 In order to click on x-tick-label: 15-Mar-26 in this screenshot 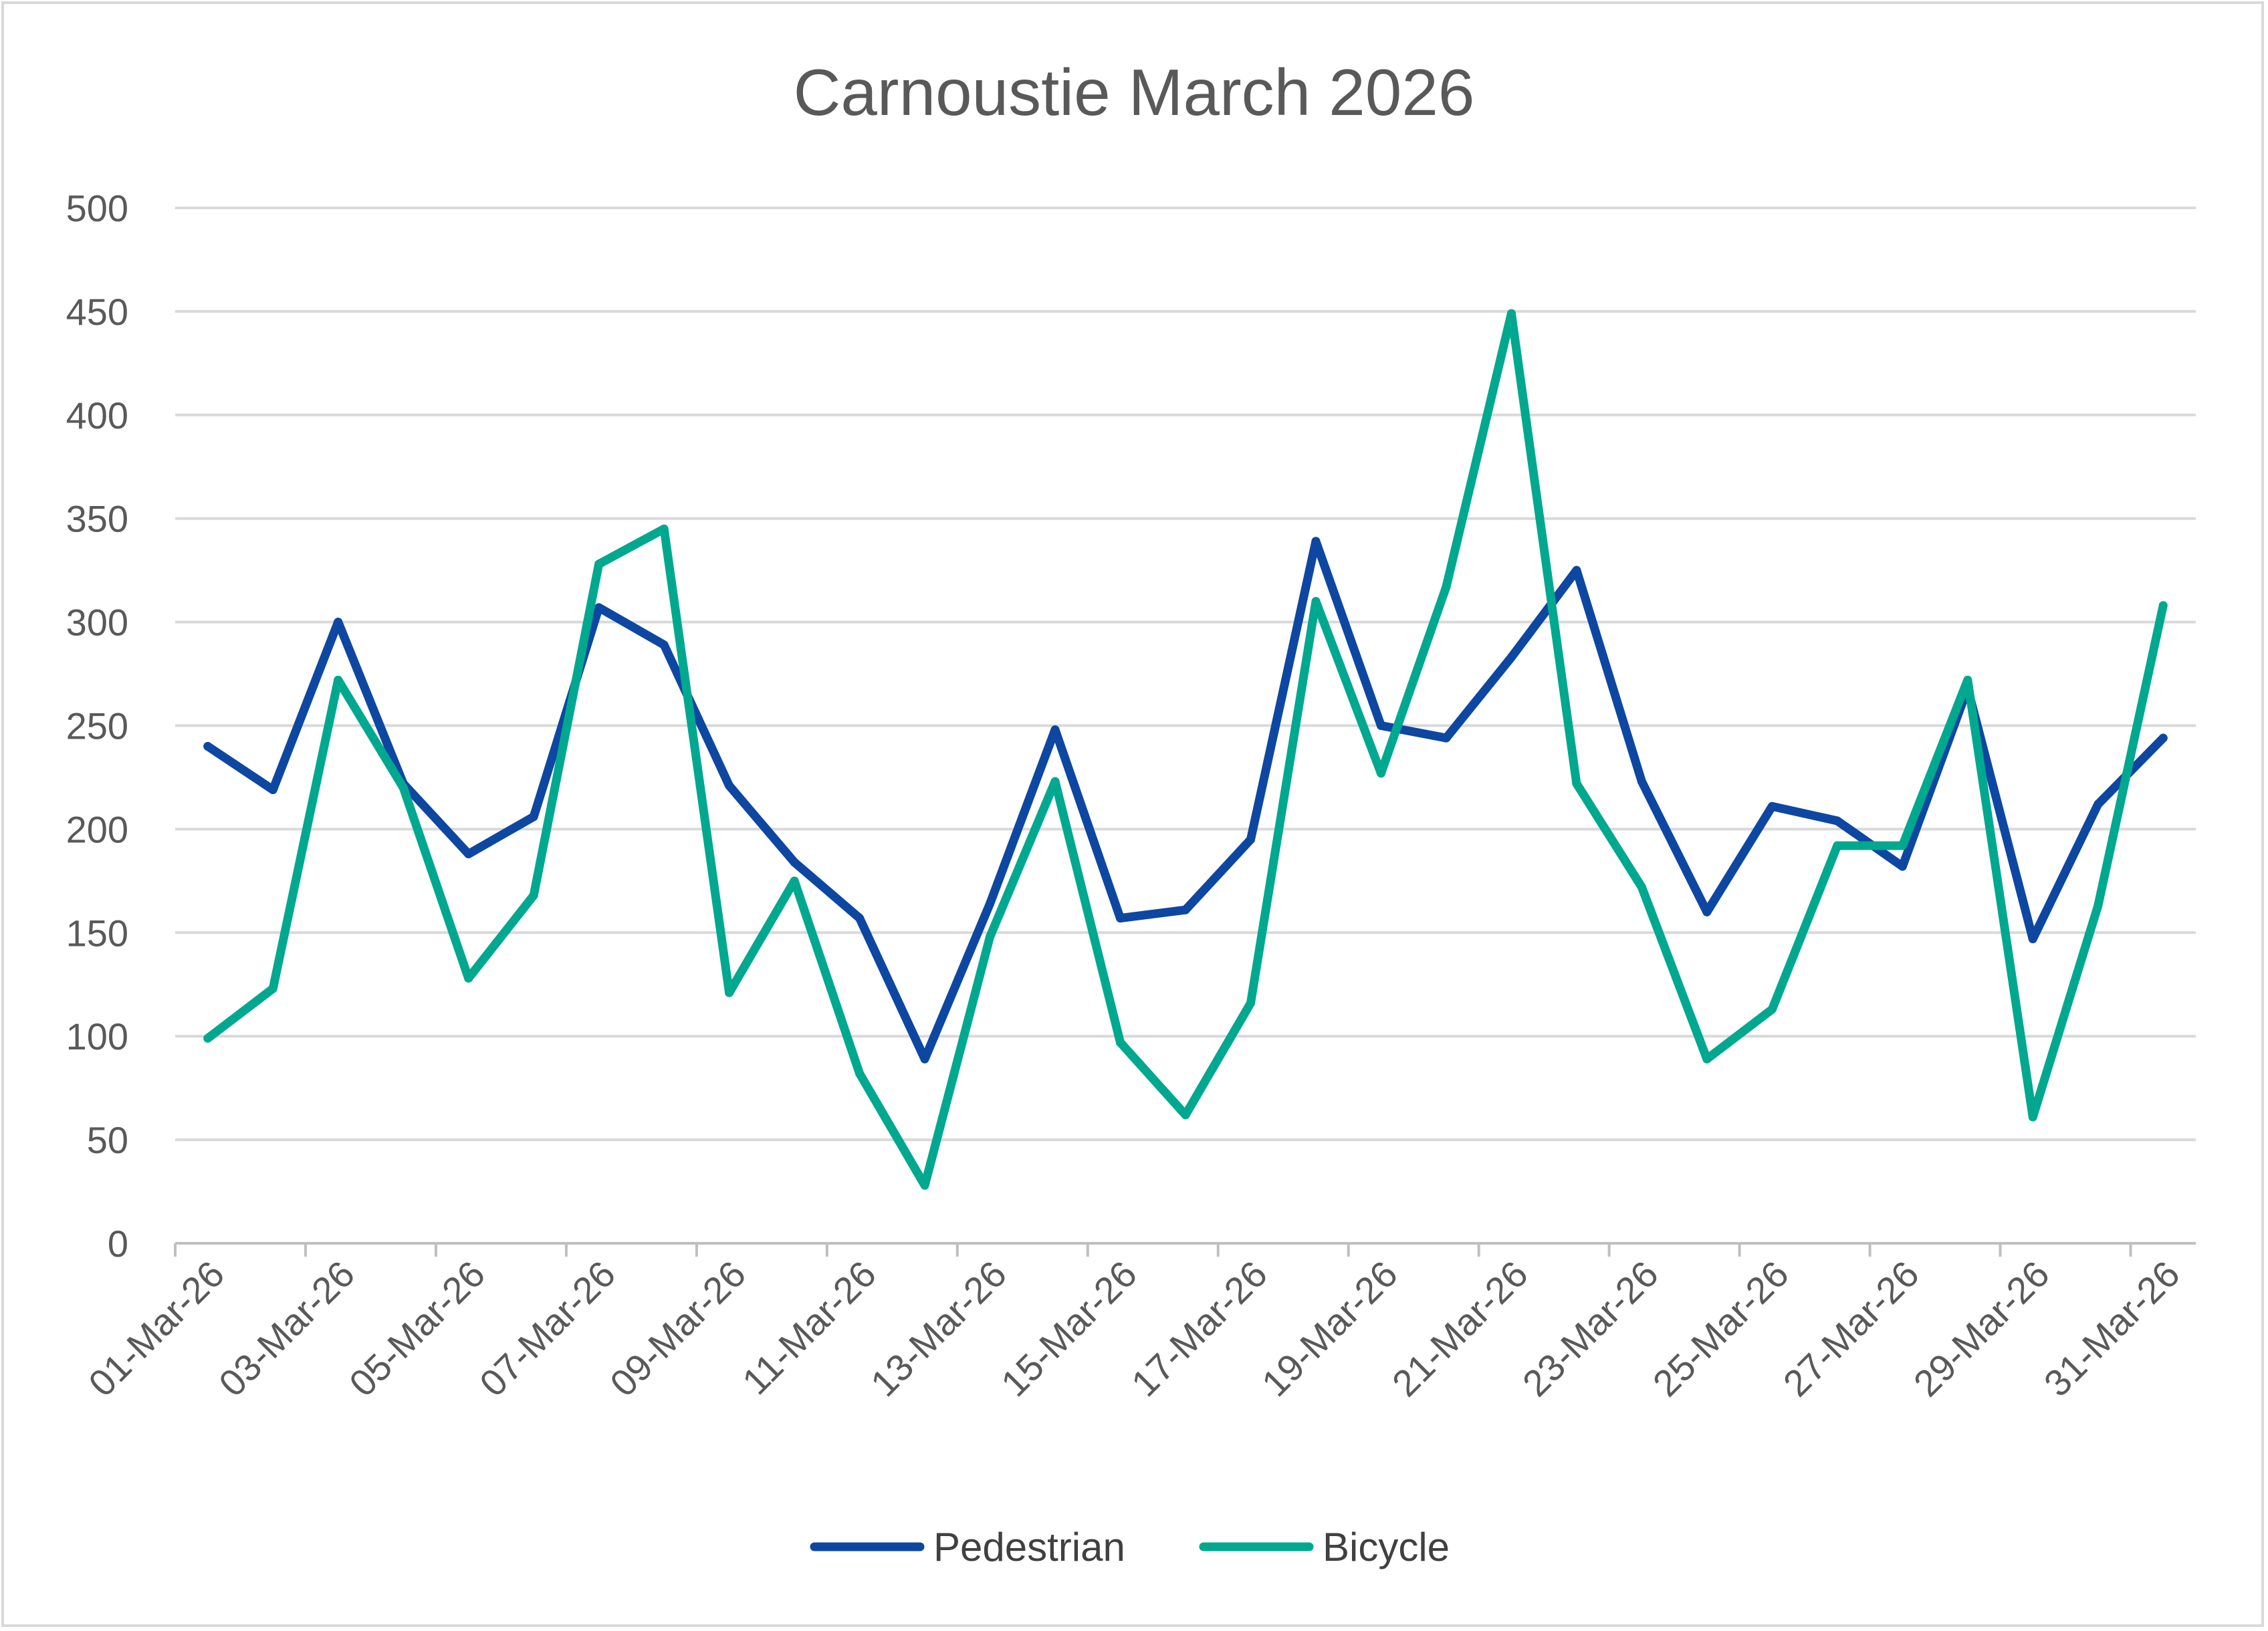, I will do `click(1069, 1328)`.